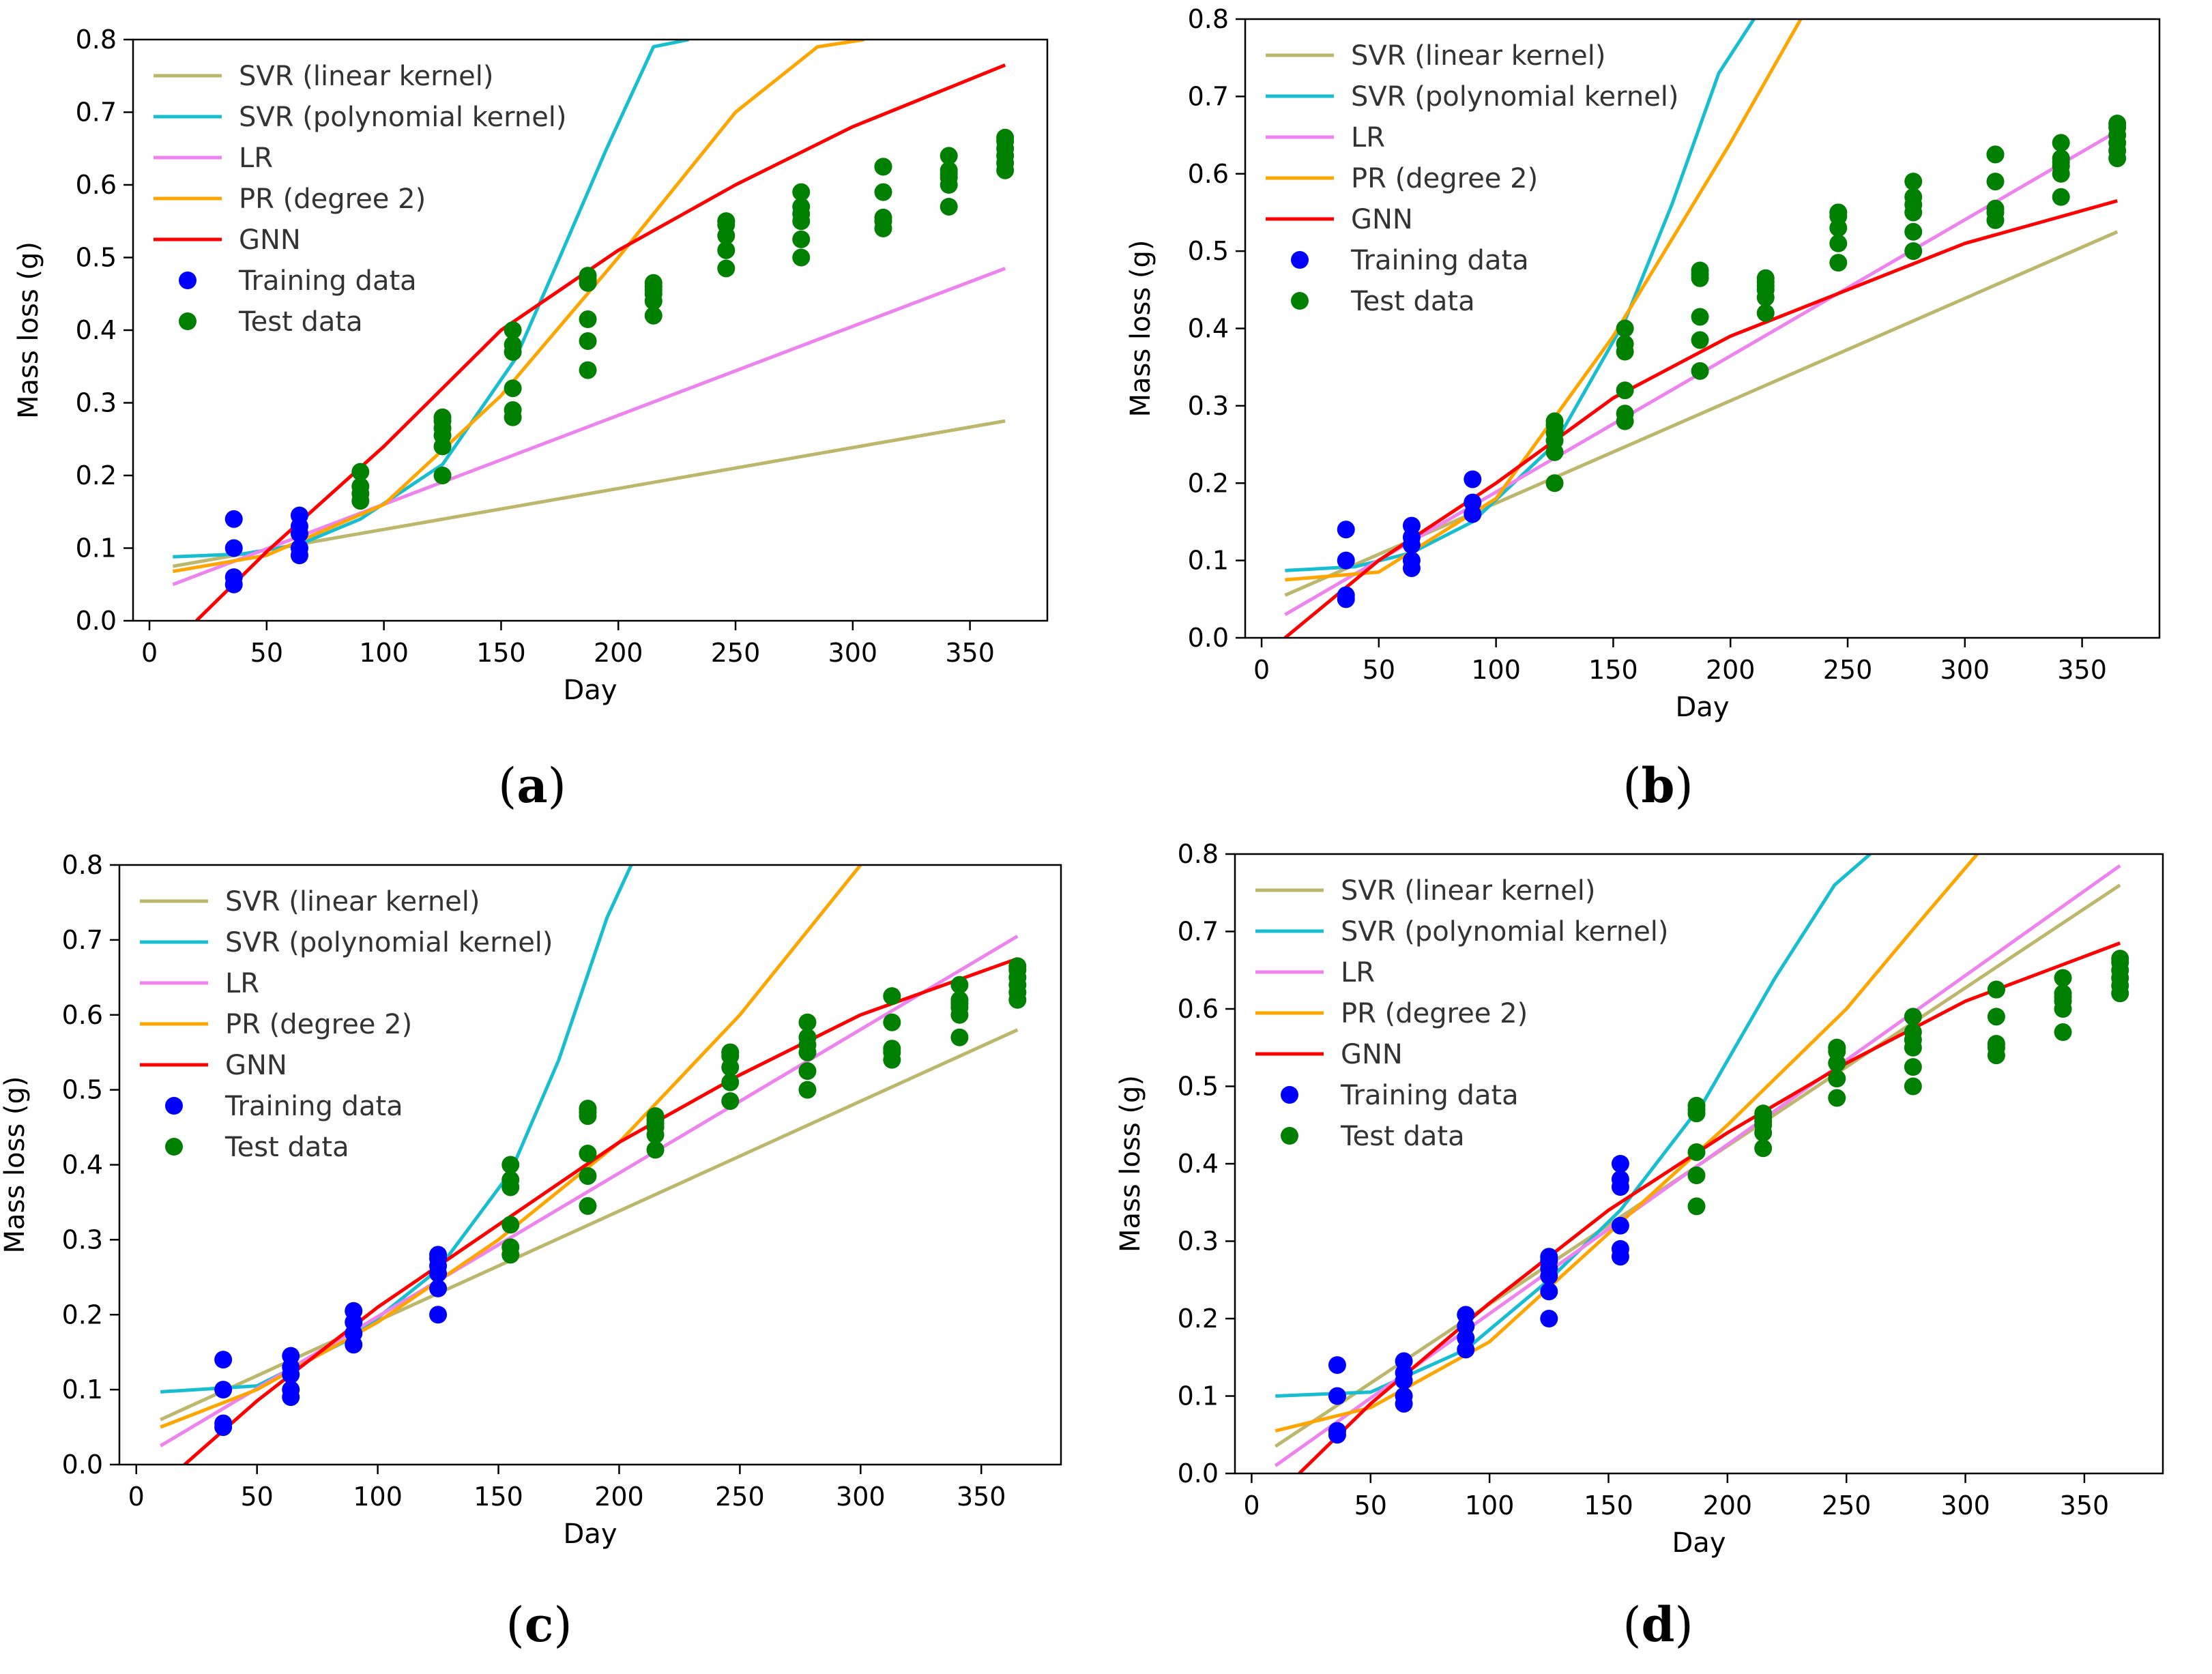 This screenshot has width=2212, height=1674. What do you see at coordinates (366, 76) in the screenshot?
I see `legend-entry: SVR (linear kernel)` at bounding box center [366, 76].